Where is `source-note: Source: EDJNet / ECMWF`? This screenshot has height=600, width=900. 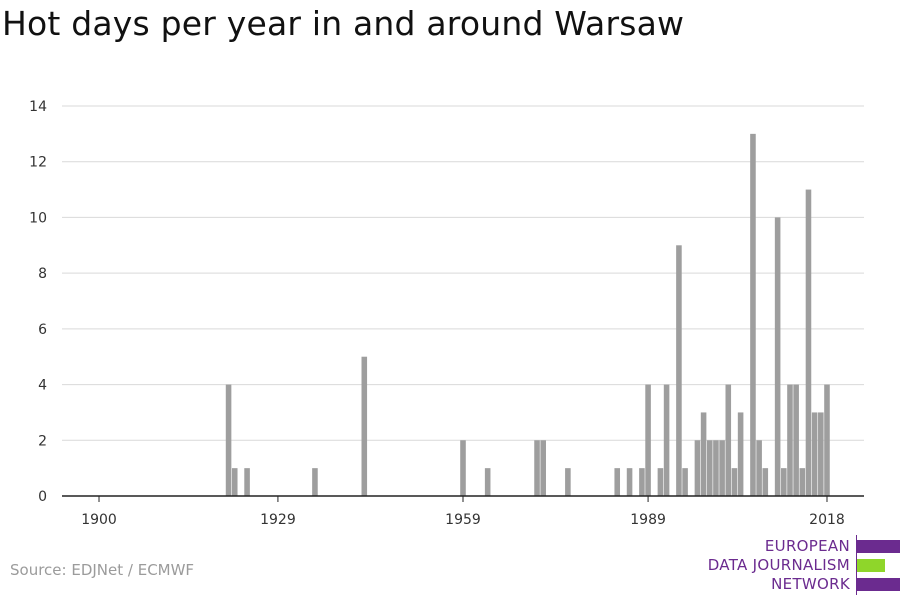 source-note: Source: EDJNet / ECMWF is located at coordinates (102, 570).